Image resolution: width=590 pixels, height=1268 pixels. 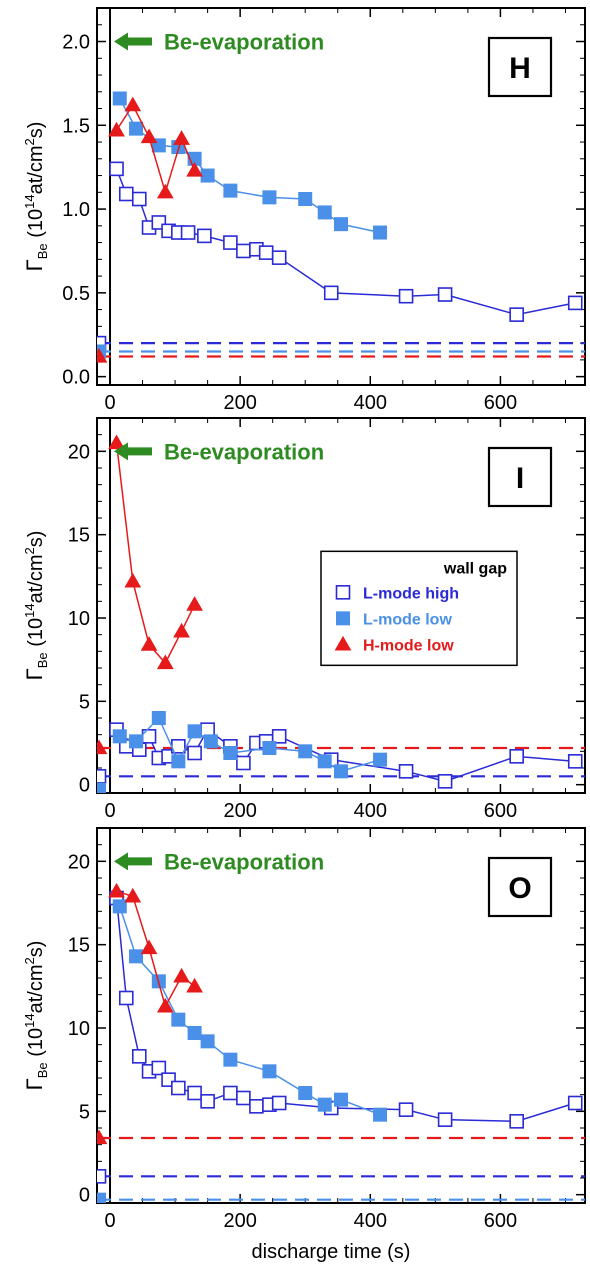 What do you see at coordinates (520, 68) in the screenshot?
I see `panel-label: H` at bounding box center [520, 68].